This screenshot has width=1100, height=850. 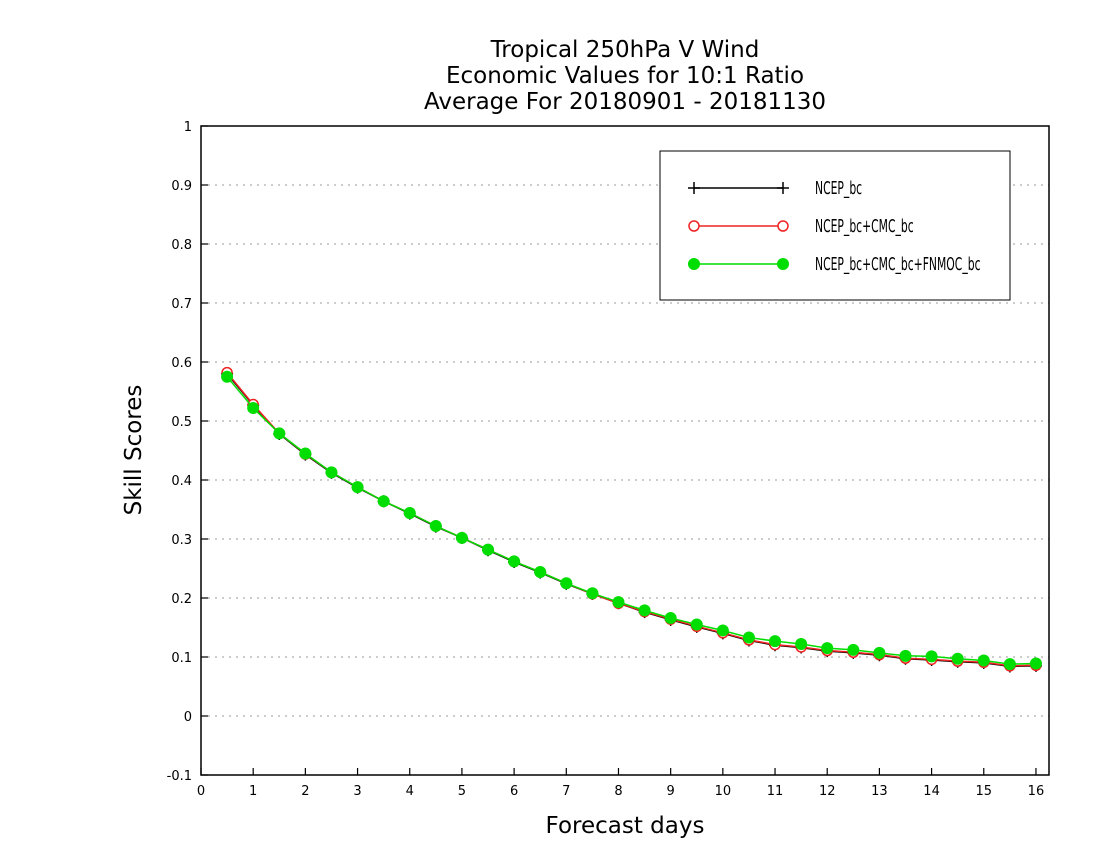 What do you see at coordinates (181, 245) in the screenshot?
I see `y-tick-label: 0.8` at bounding box center [181, 245].